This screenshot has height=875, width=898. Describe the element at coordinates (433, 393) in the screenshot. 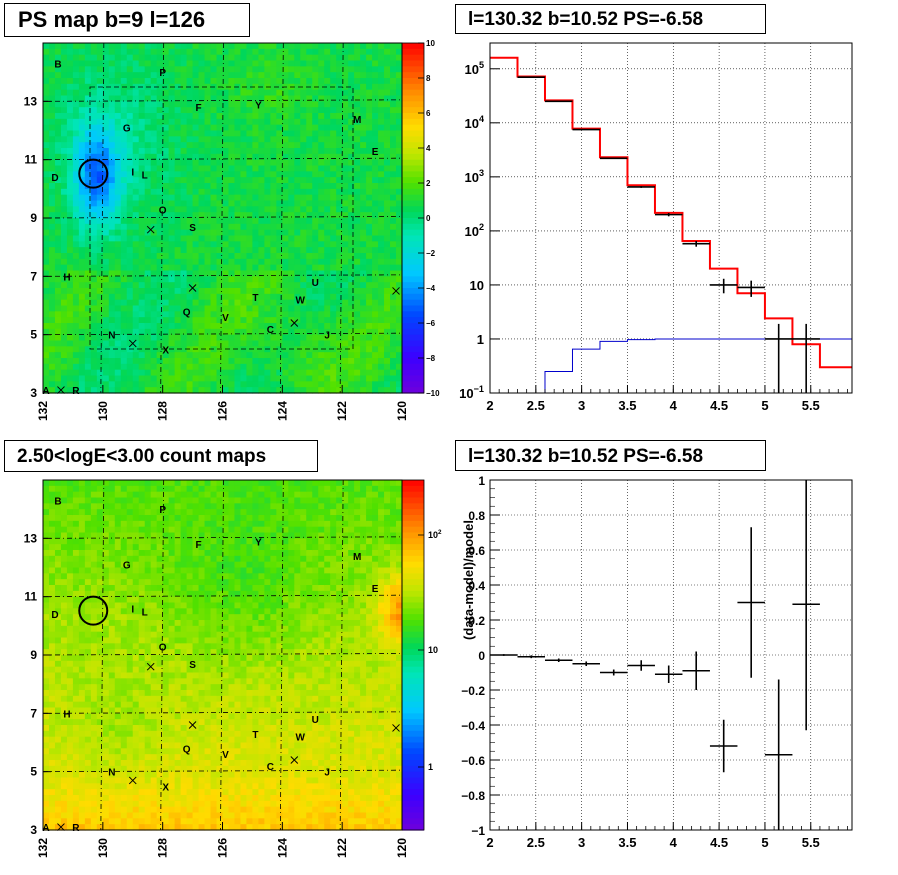

I see `map_ps-colorbar-label: −10` at that location.